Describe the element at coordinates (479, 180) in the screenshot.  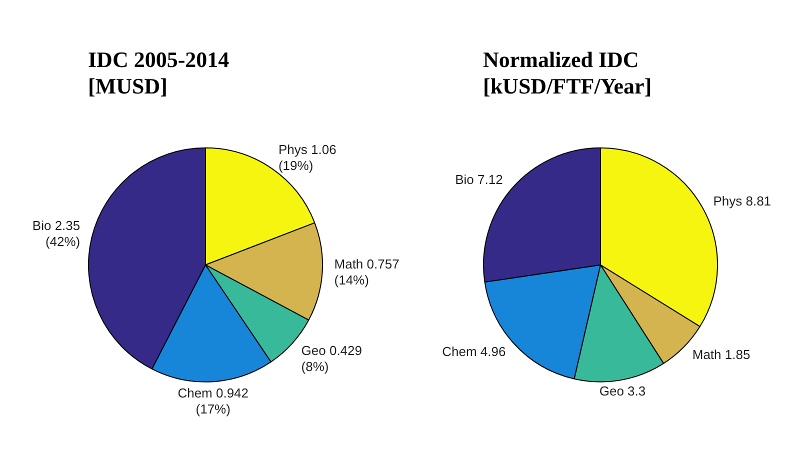
I see `slice-label: Bio 7.12` at that location.